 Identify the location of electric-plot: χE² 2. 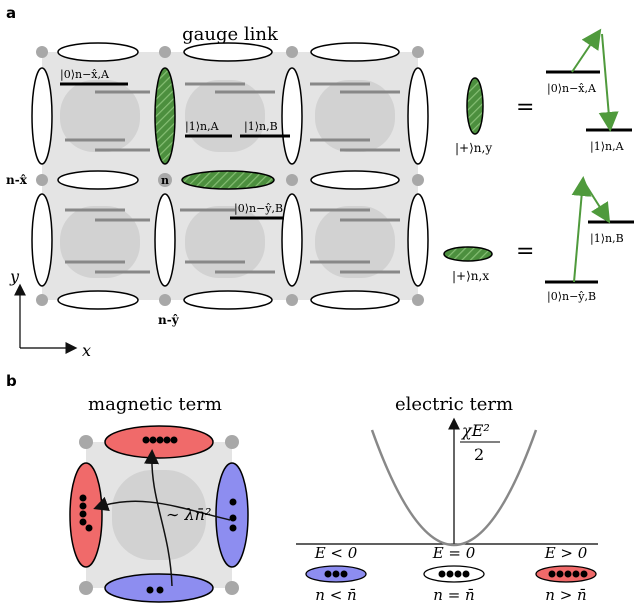
(447, 482).